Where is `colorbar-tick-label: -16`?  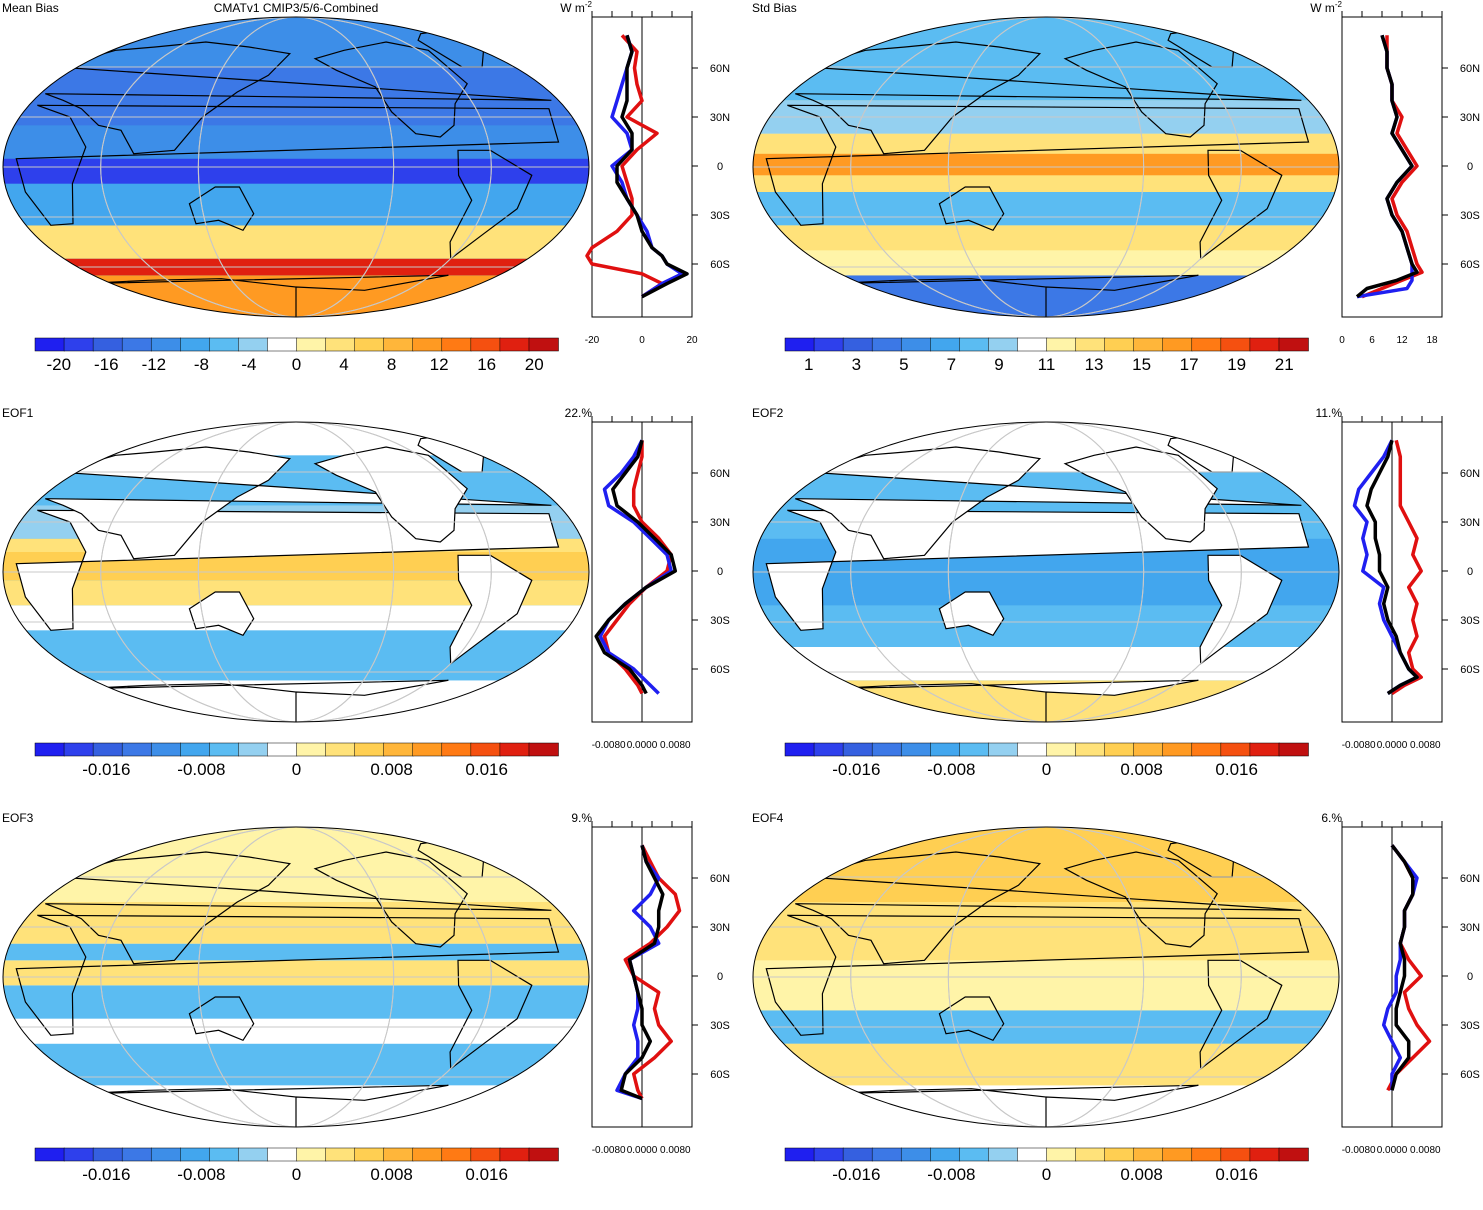 colorbar-tick-label: -16 is located at coordinates (106, 364).